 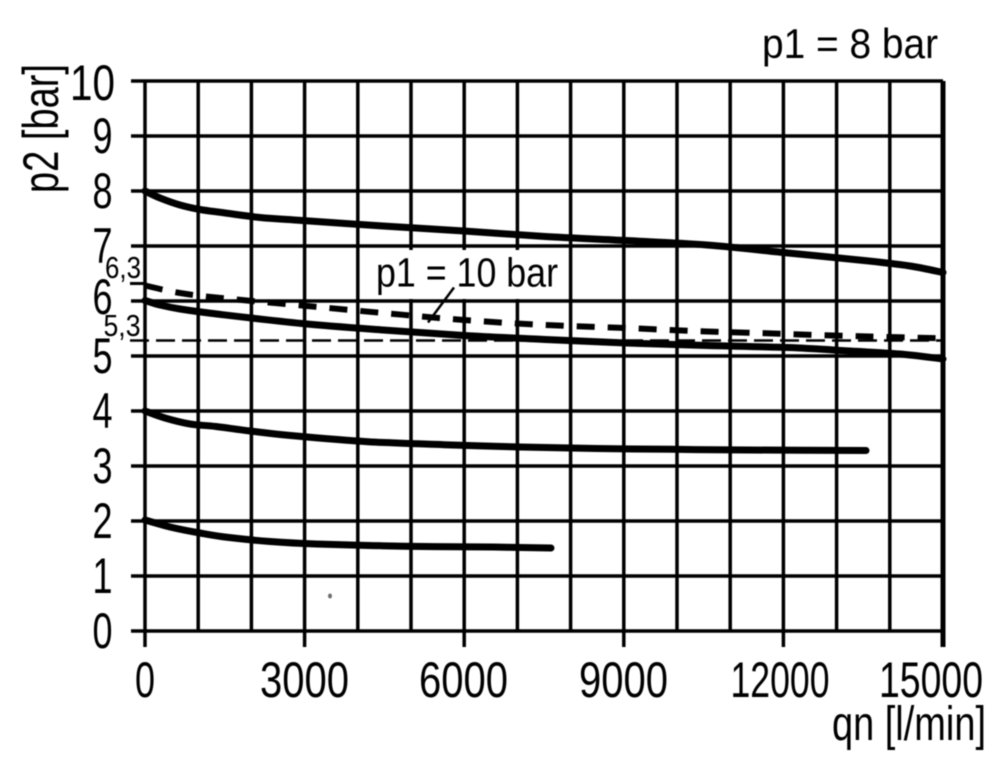 I want to click on svg-text: 8, so click(x=103, y=191).